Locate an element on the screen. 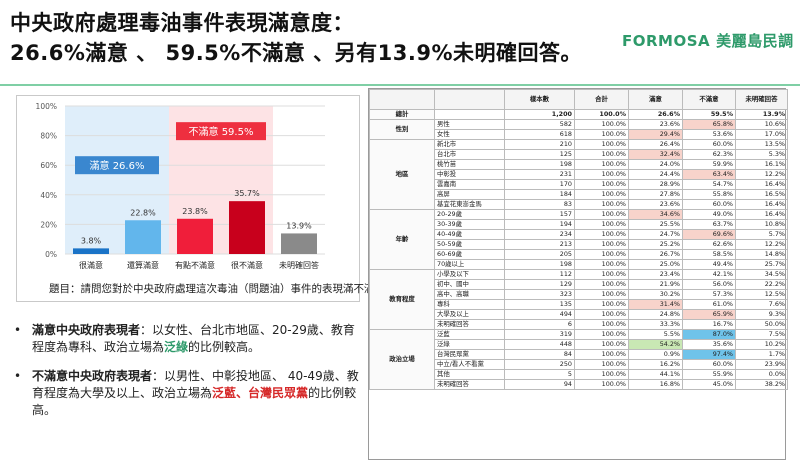 This screenshot has height=475, width=800. satisfied-cell: 25.5% is located at coordinates (655, 224).